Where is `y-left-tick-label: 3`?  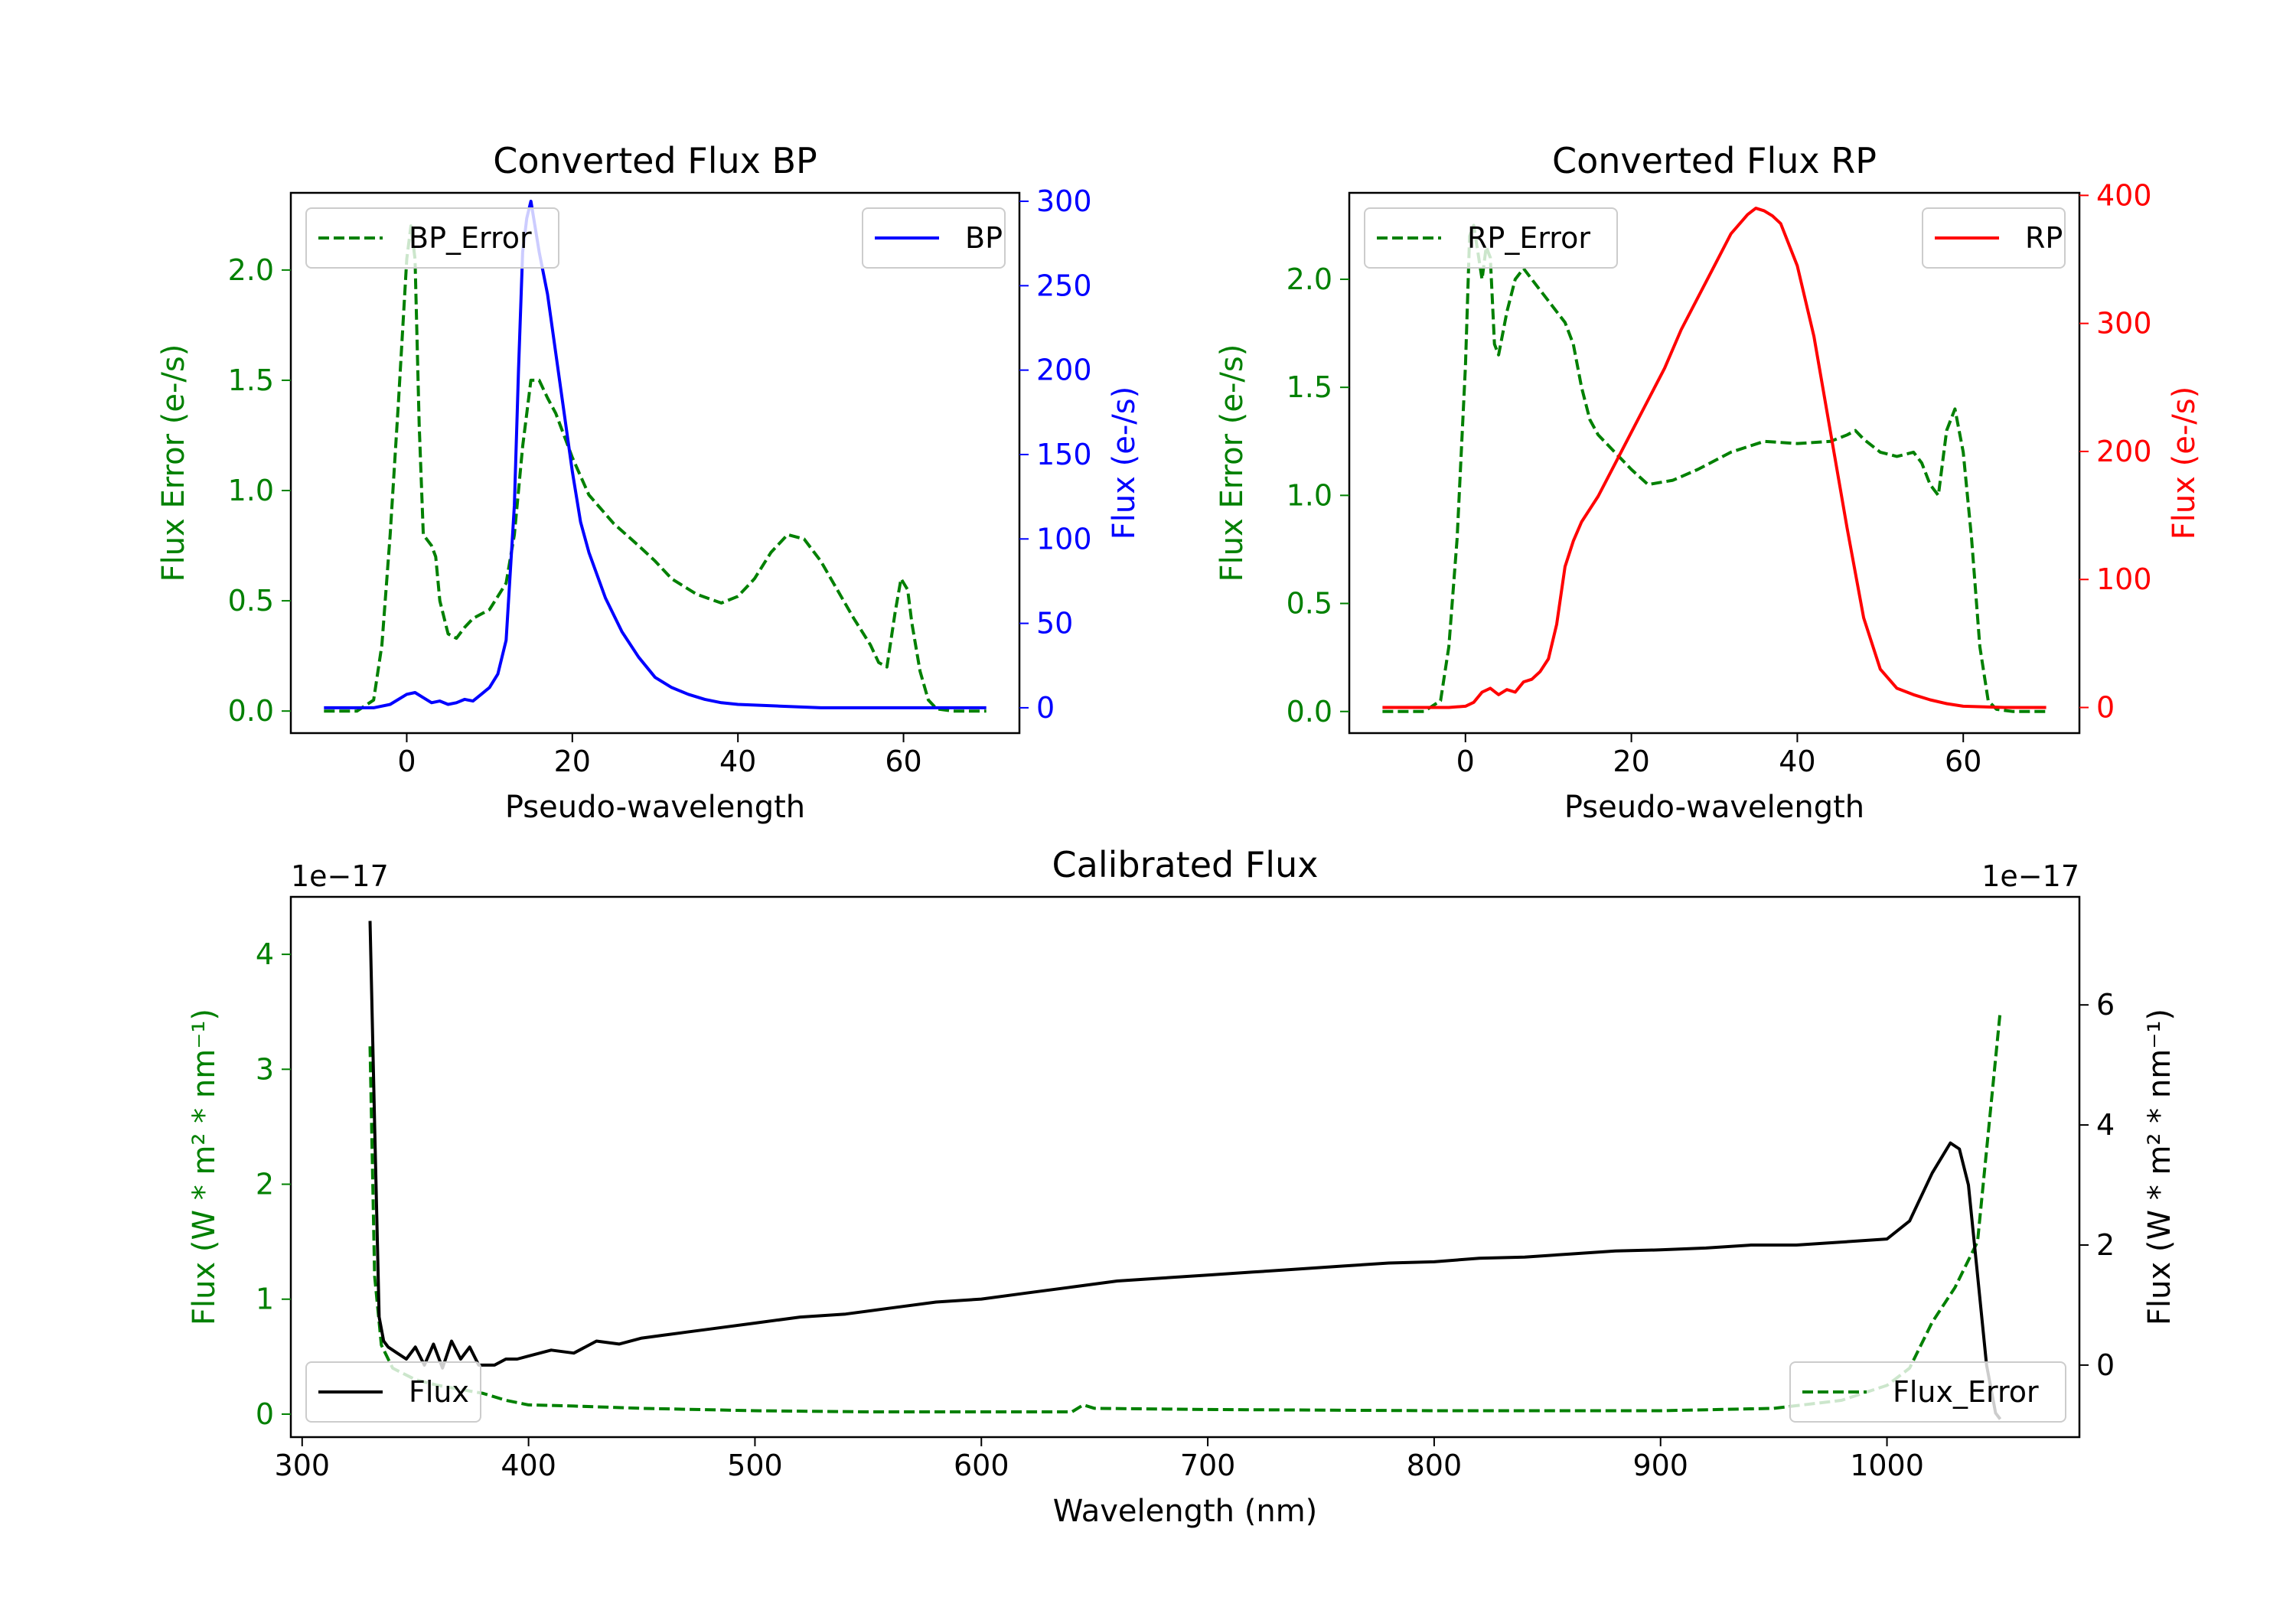 y-left-tick-label: 3 is located at coordinates (265, 1069).